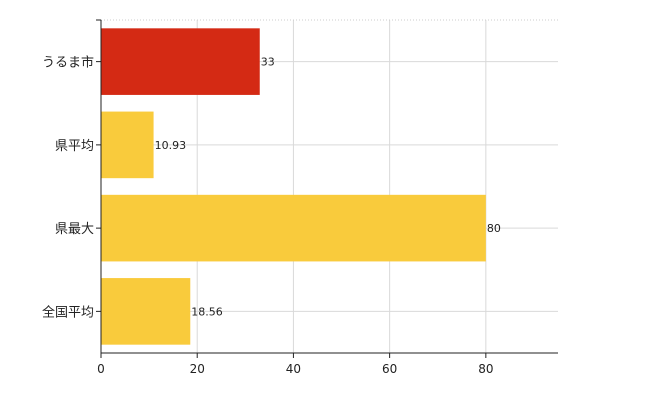  Describe the element at coordinates (485, 369) in the screenshot. I see `x-tick-label-4: 80` at that location.